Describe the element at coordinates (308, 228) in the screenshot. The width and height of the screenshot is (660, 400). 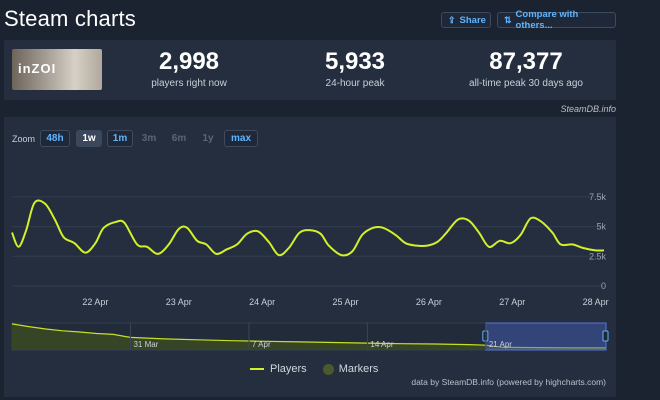
I see `players-series-line` at that location.